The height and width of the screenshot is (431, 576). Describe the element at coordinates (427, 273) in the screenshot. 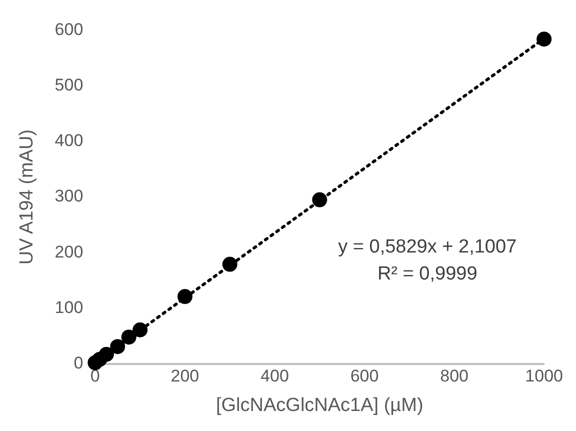

I see `annotation: R² = 0,9999` at that location.